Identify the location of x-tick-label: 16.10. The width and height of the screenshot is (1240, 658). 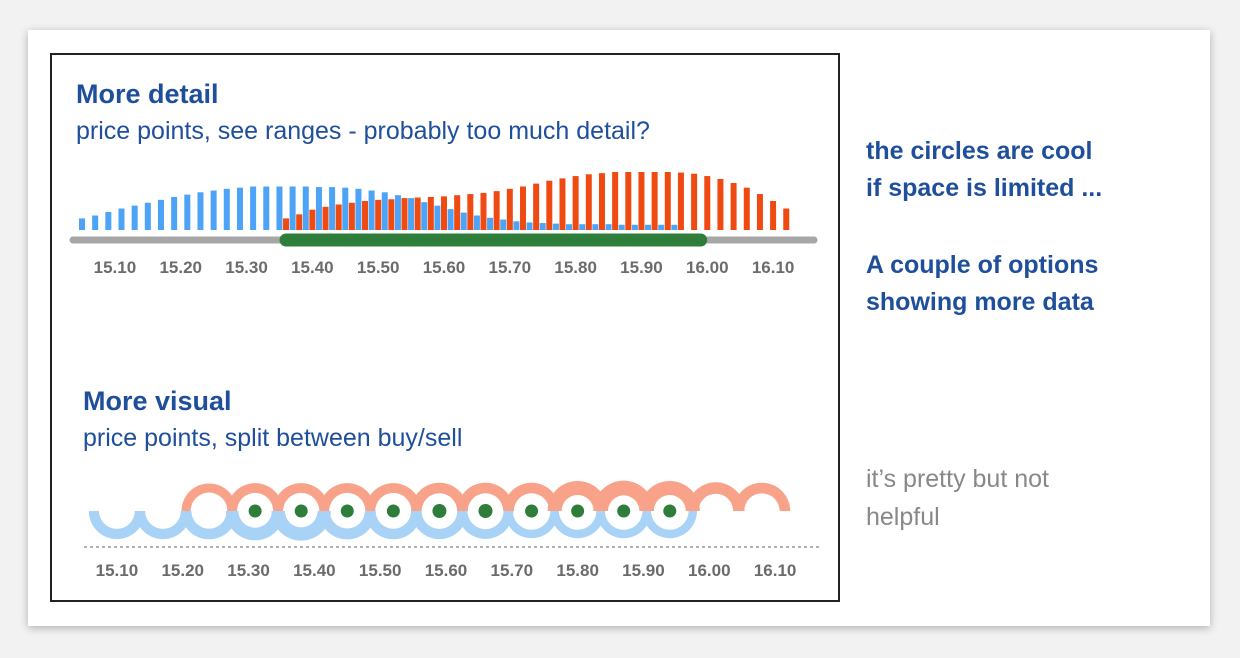
(775, 570).